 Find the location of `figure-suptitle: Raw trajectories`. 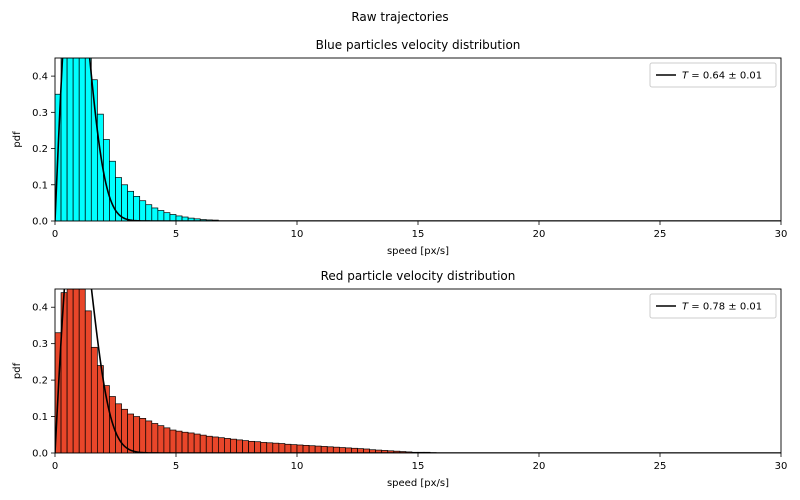

figure-suptitle: Raw trajectories is located at coordinates (399, 17).